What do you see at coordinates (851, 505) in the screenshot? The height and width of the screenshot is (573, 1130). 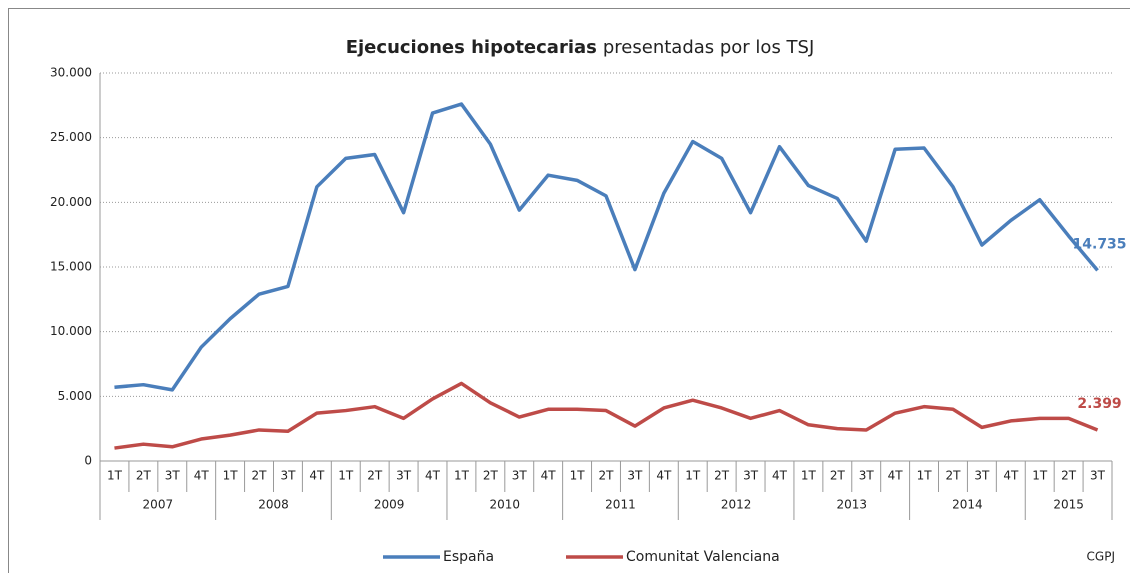 I see `year-label: 2013` at bounding box center [851, 505].